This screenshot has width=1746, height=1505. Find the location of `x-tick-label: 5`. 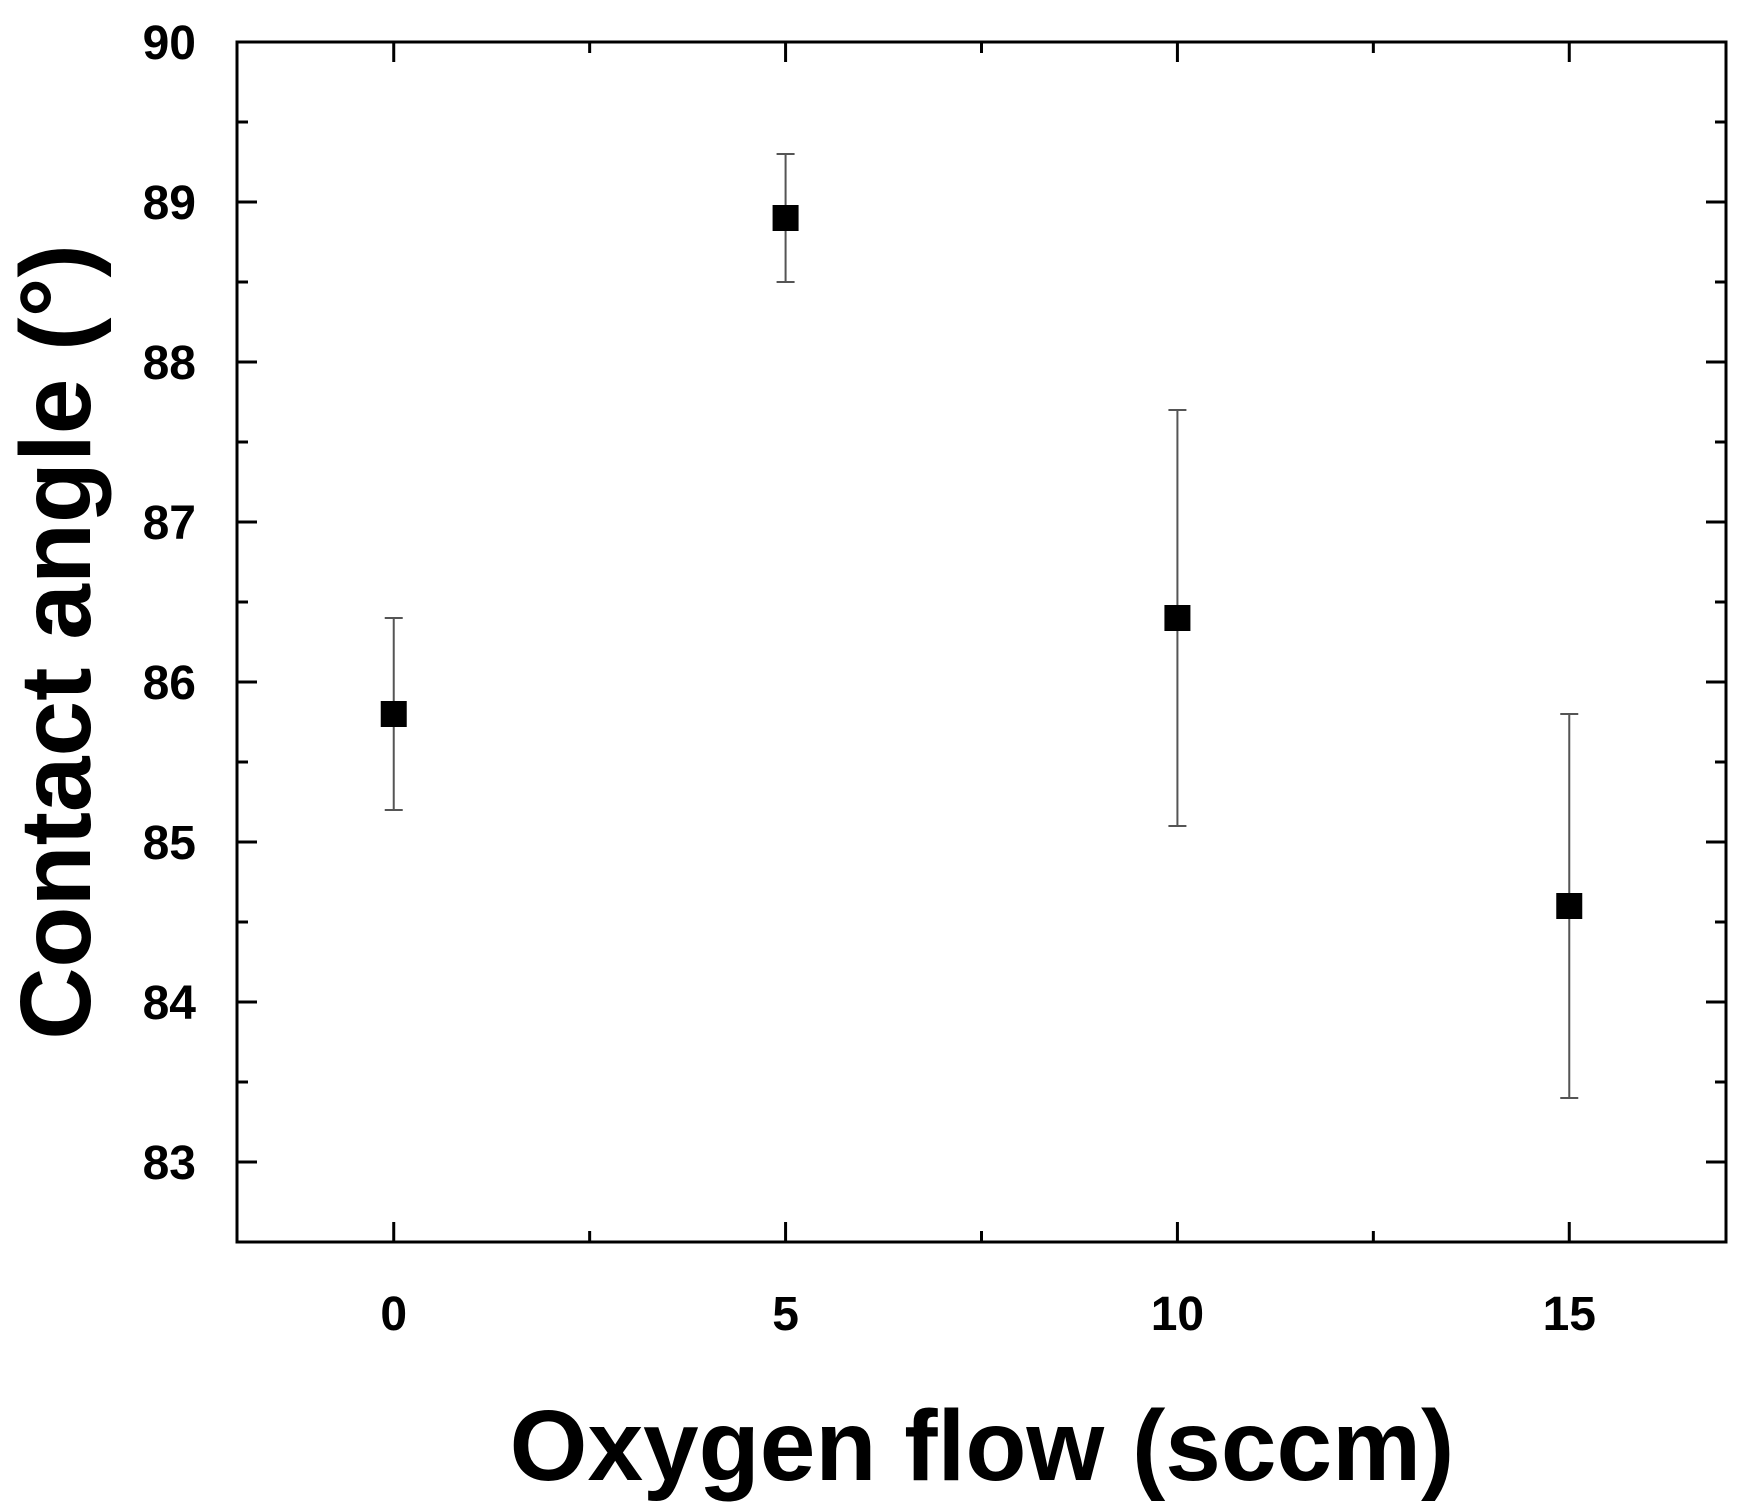

x-tick-label: 5 is located at coordinates (785, 1314).